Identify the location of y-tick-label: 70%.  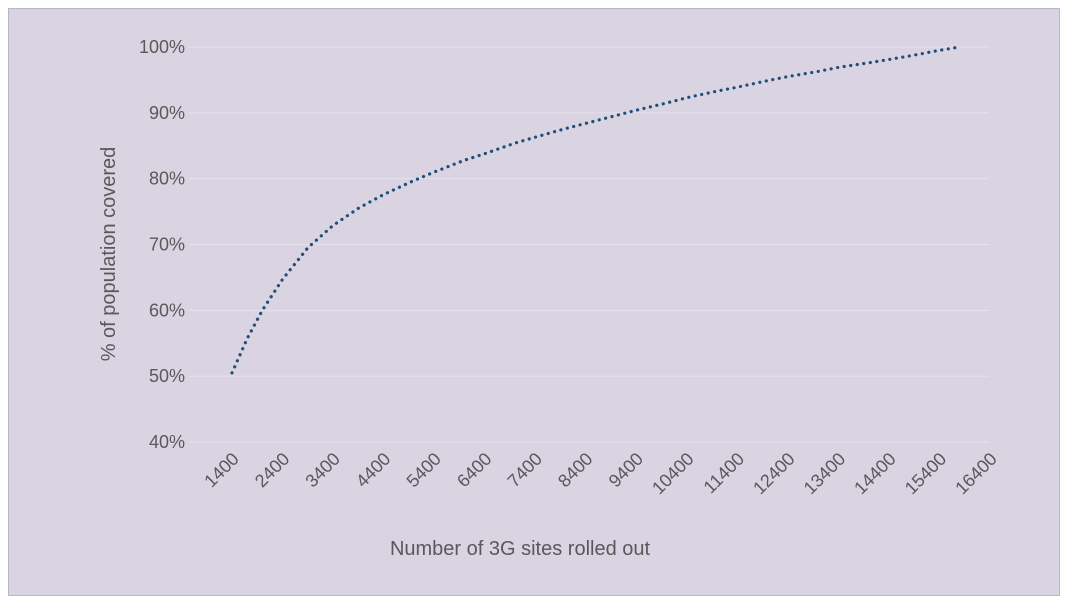
(167, 245).